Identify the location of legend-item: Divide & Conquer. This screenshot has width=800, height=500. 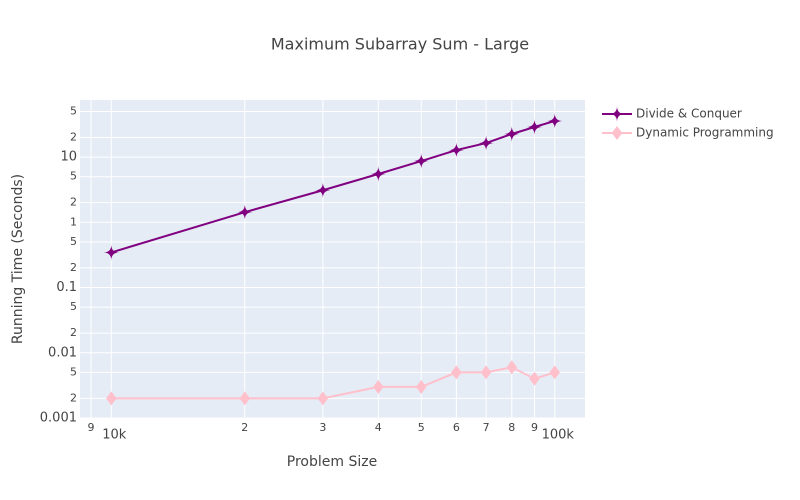
(672, 114).